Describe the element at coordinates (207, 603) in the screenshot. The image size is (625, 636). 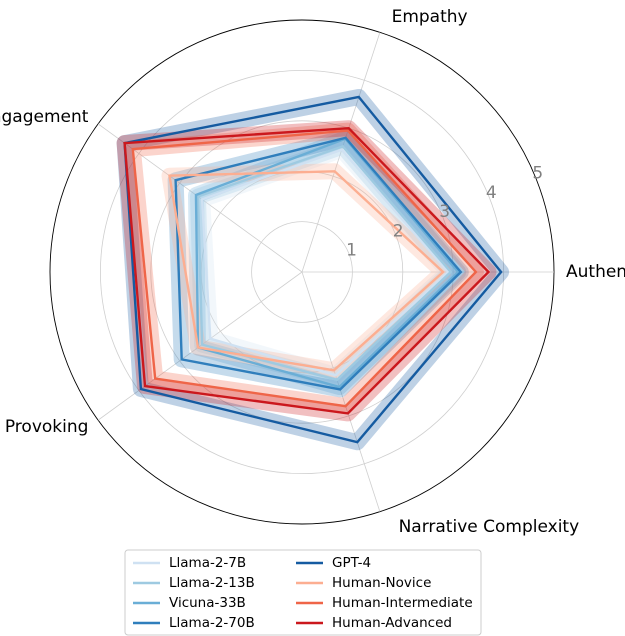
I see `legend-label-vicuna-33b: Vicuna-33B` at that location.